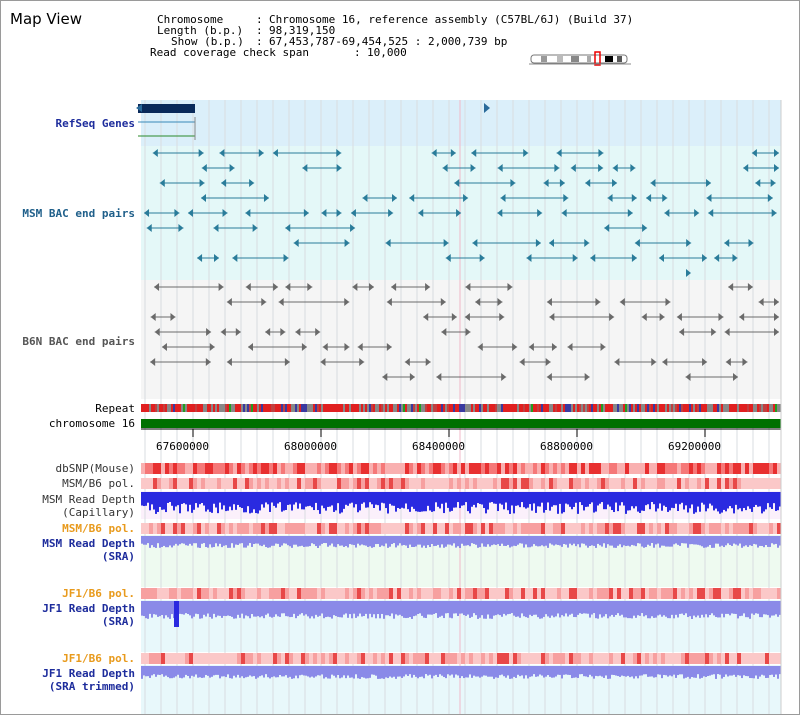 The image size is (800, 715). Describe the element at coordinates (88, 608) in the screenshot. I see `track-label-jf1-read-depth: JF1 Read Depth` at that location.